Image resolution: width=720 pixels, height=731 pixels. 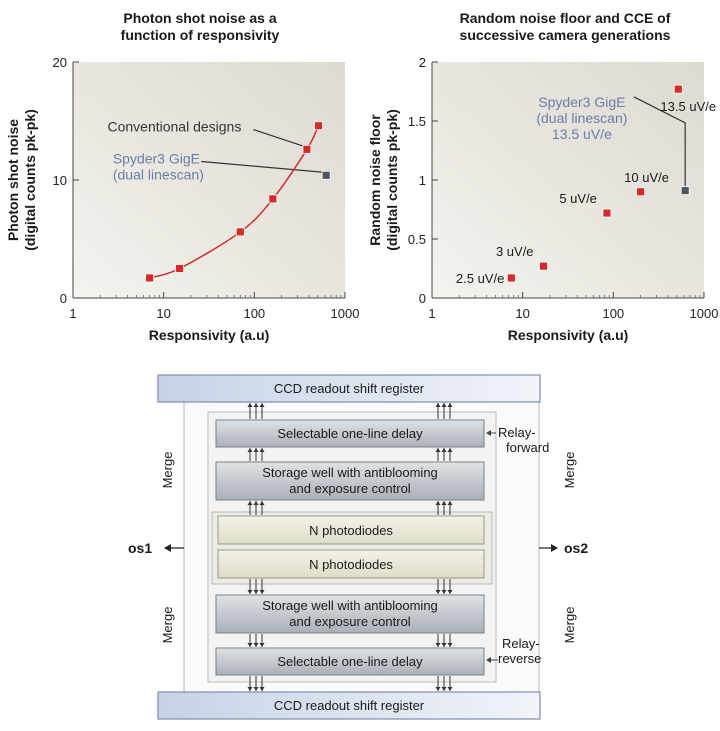 What do you see at coordinates (565, 35) in the screenshot?
I see `chart2-title-line2: successive camera generations` at bounding box center [565, 35].